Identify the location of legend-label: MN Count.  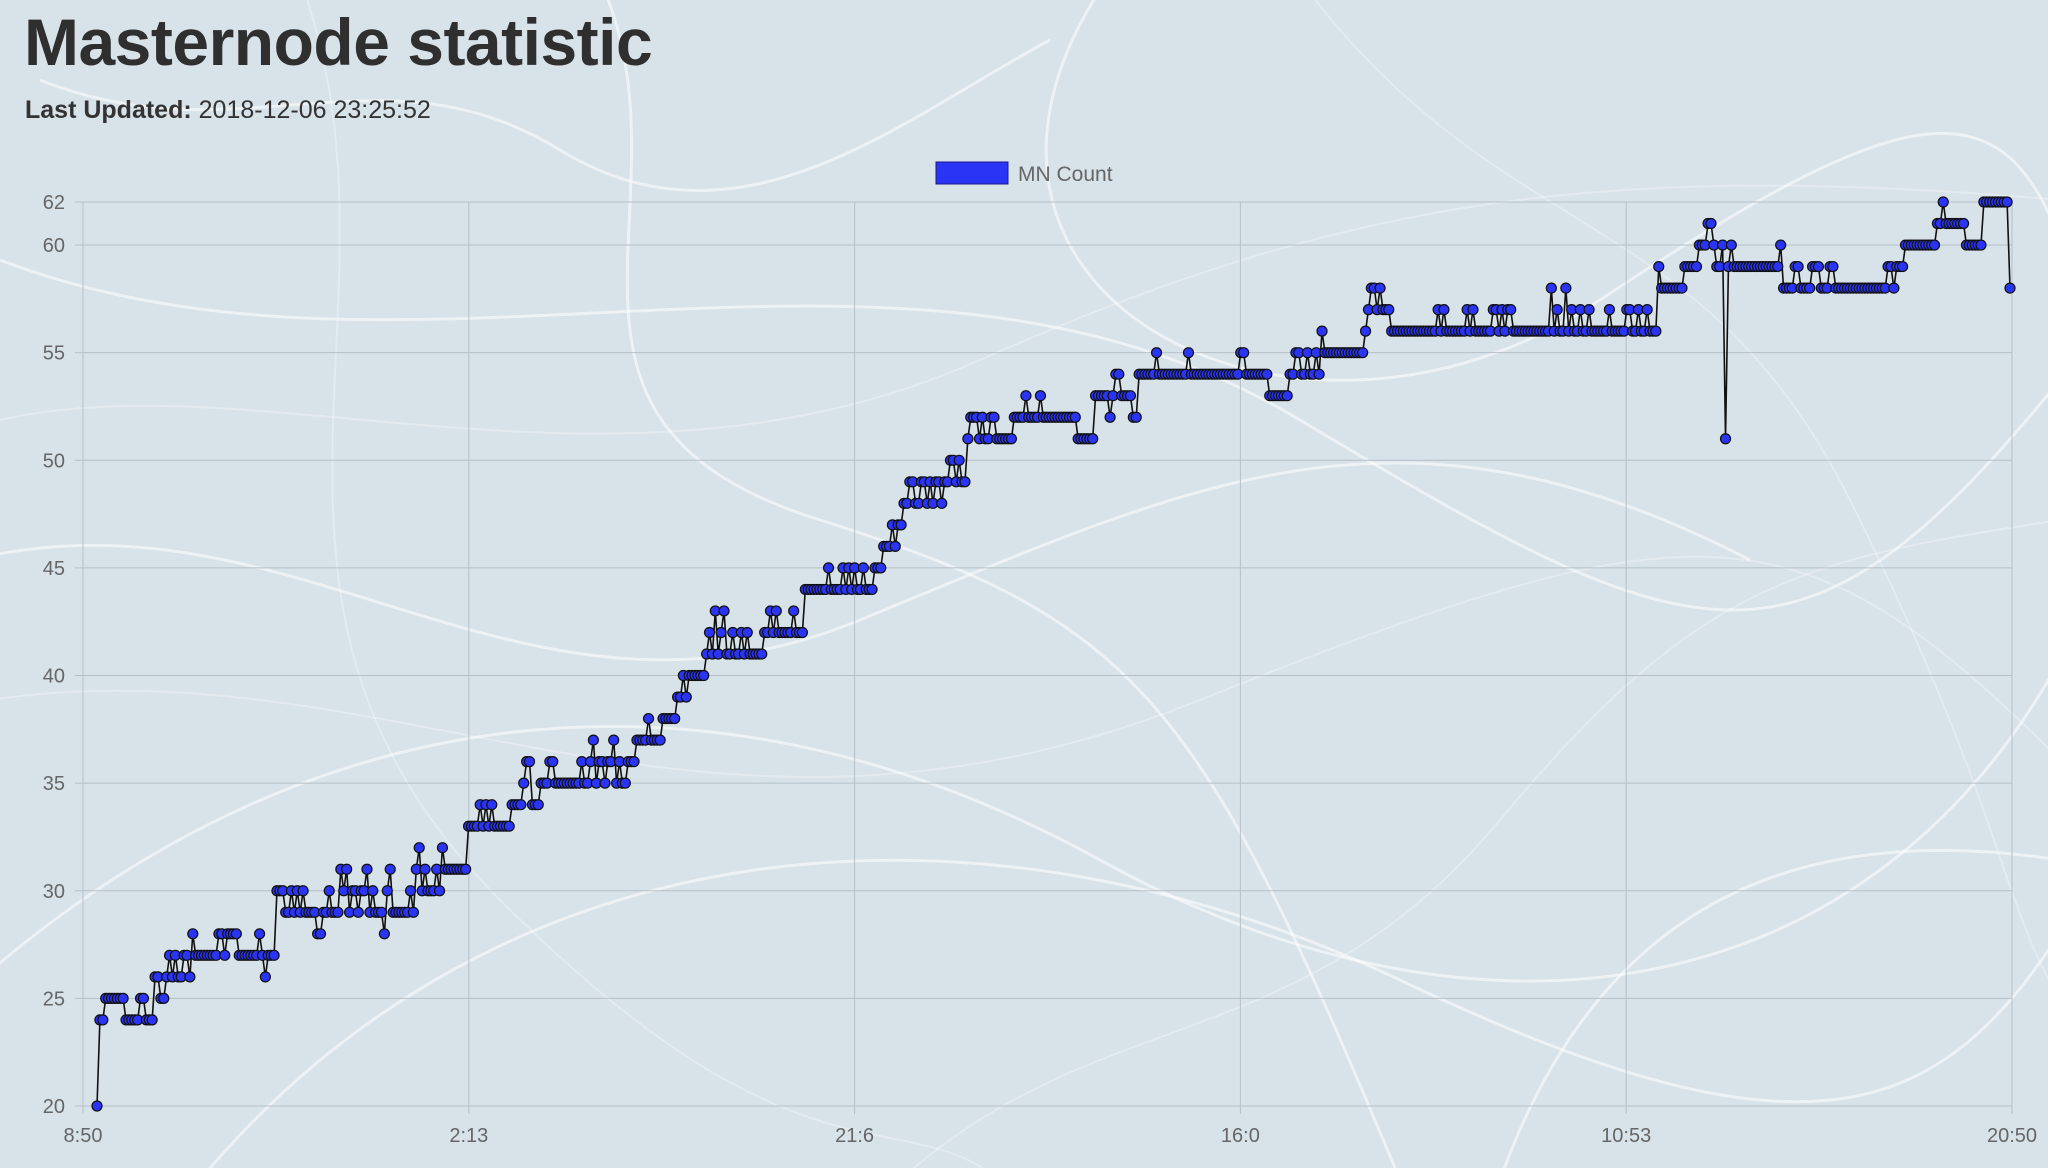
(1065, 174).